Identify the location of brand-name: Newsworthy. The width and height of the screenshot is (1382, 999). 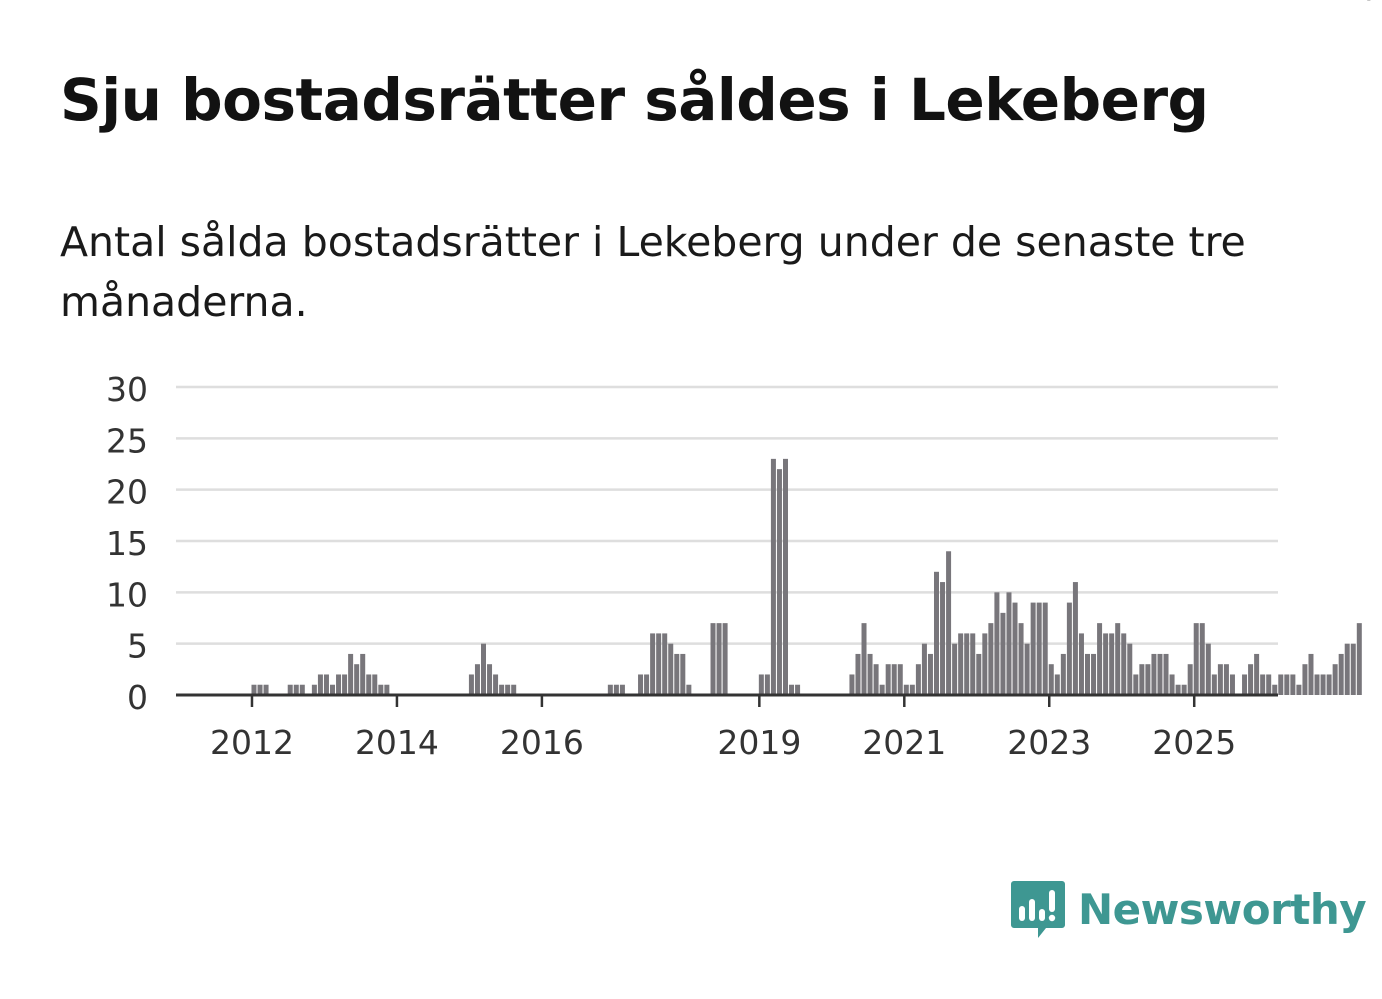
(1222, 909).